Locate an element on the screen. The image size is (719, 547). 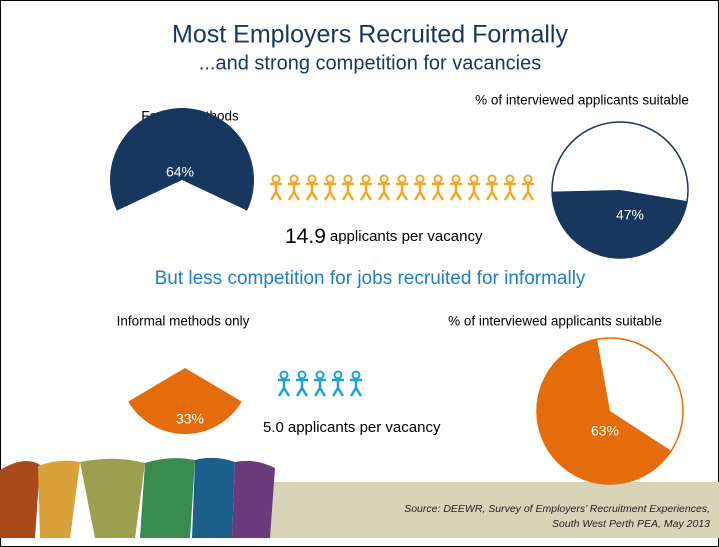
source: South West Perth PEA, May 2013 is located at coordinates (631, 524).